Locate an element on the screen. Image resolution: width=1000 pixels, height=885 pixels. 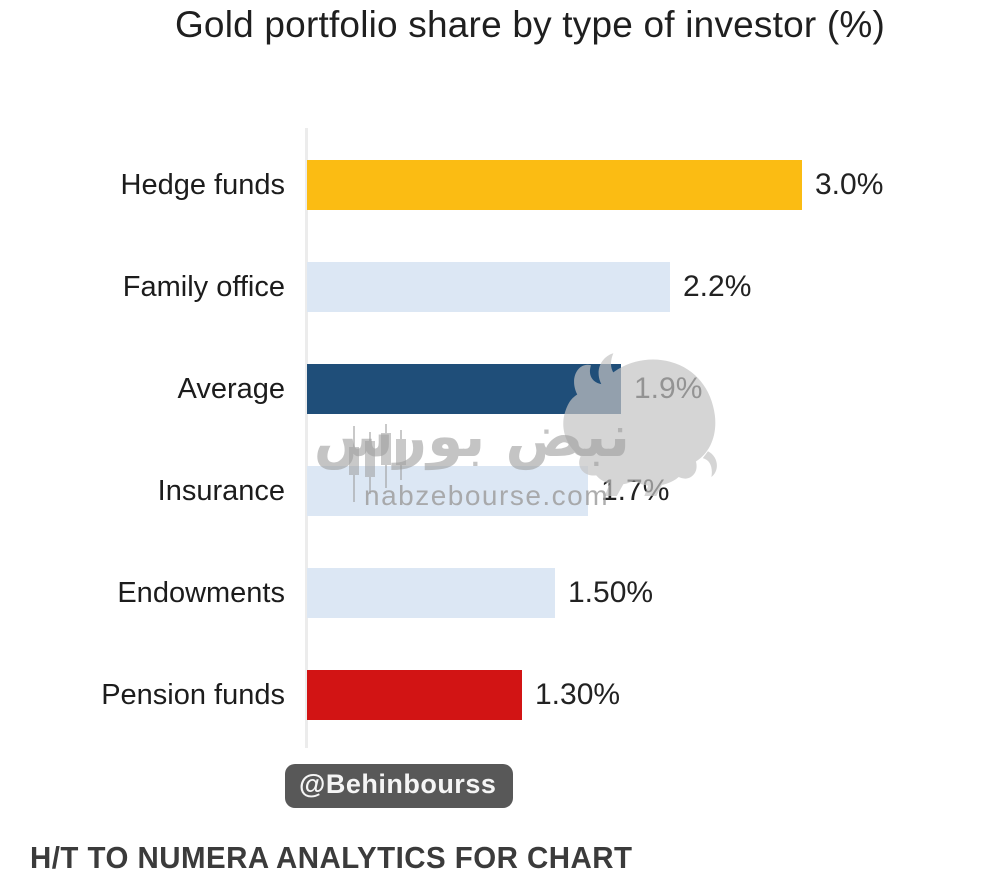
credit-badge: @Behinbourss is located at coordinates (399, 786).